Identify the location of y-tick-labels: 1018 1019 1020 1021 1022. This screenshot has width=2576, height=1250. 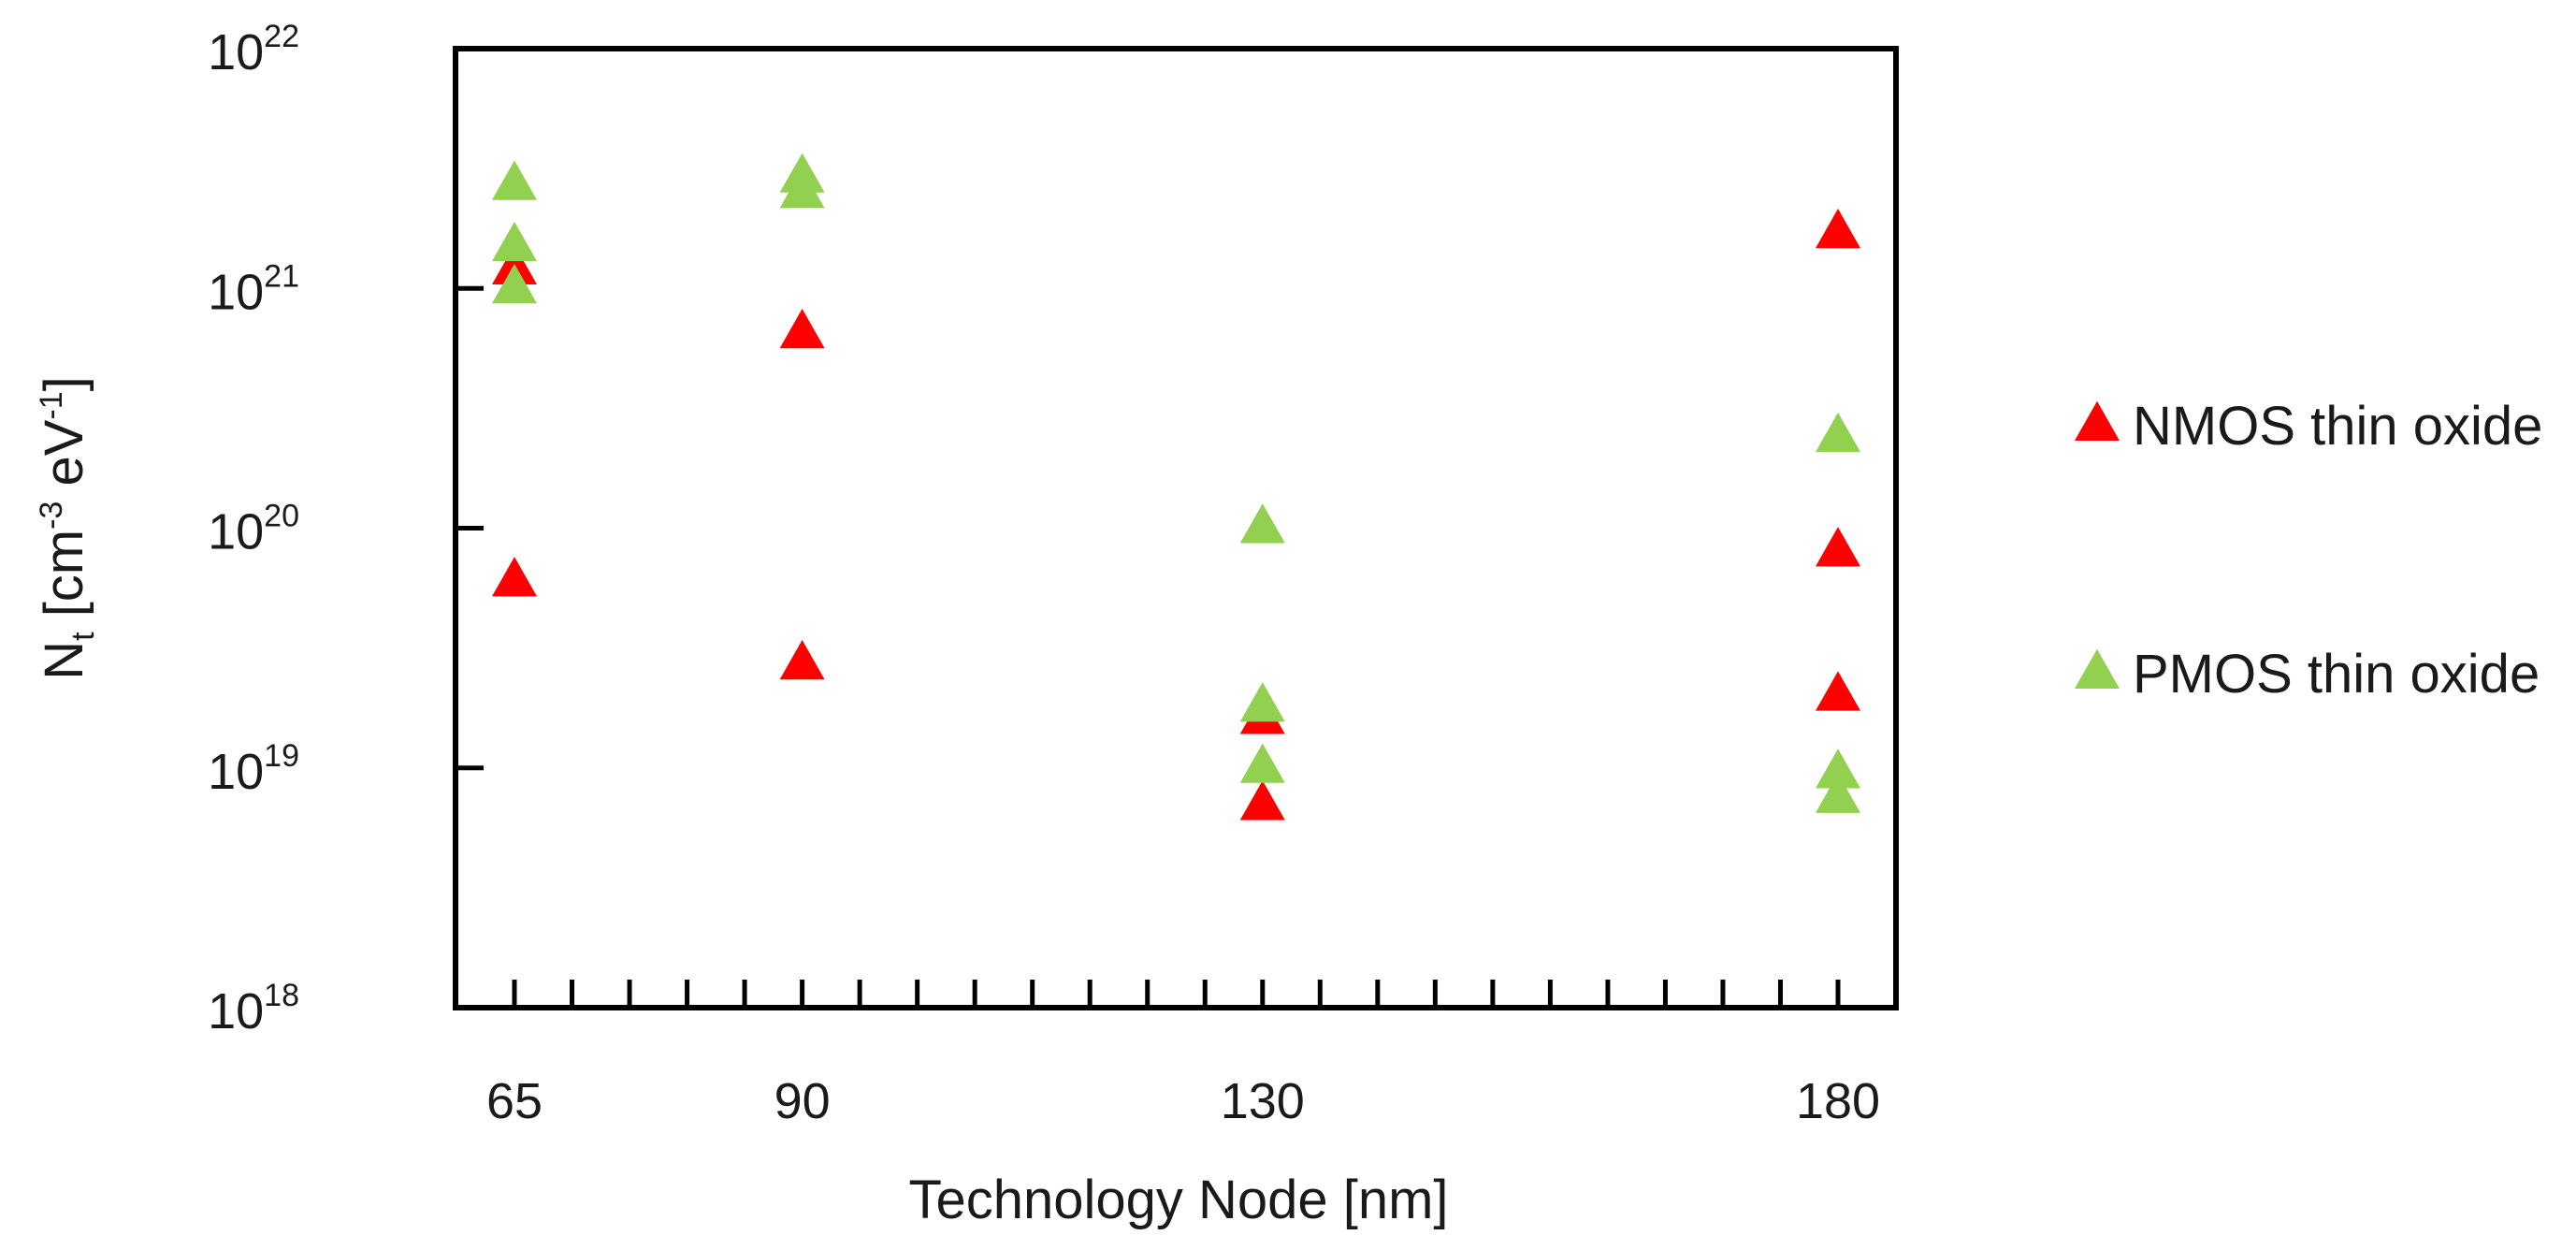
(253, 529).